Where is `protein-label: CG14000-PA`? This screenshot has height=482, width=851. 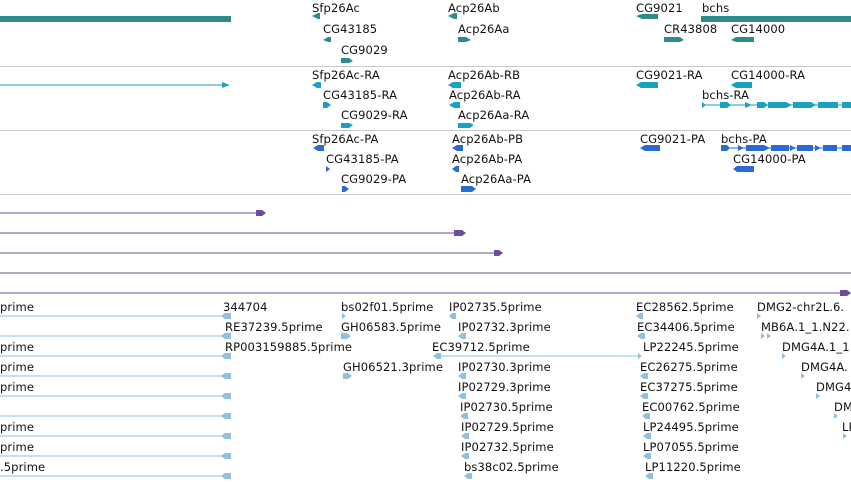
protein-label: CG14000-PA is located at coordinates (769, 159).